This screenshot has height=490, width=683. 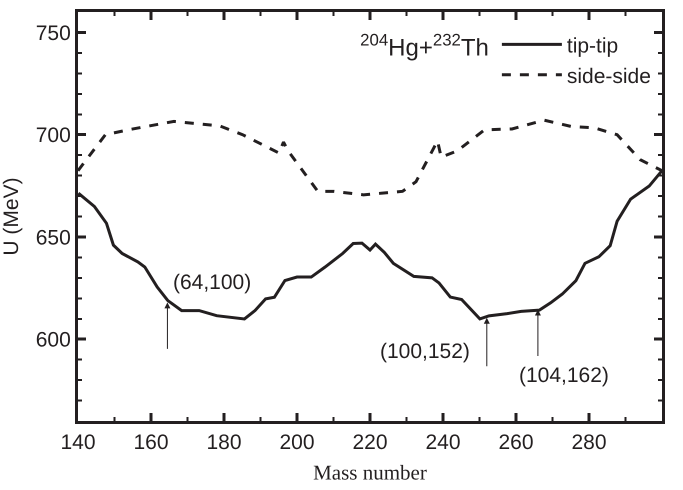 What do you see at coordinates (425, 351) in the screenshot?
I see `annotation: (100,152)` at bounding box center [425, 351].